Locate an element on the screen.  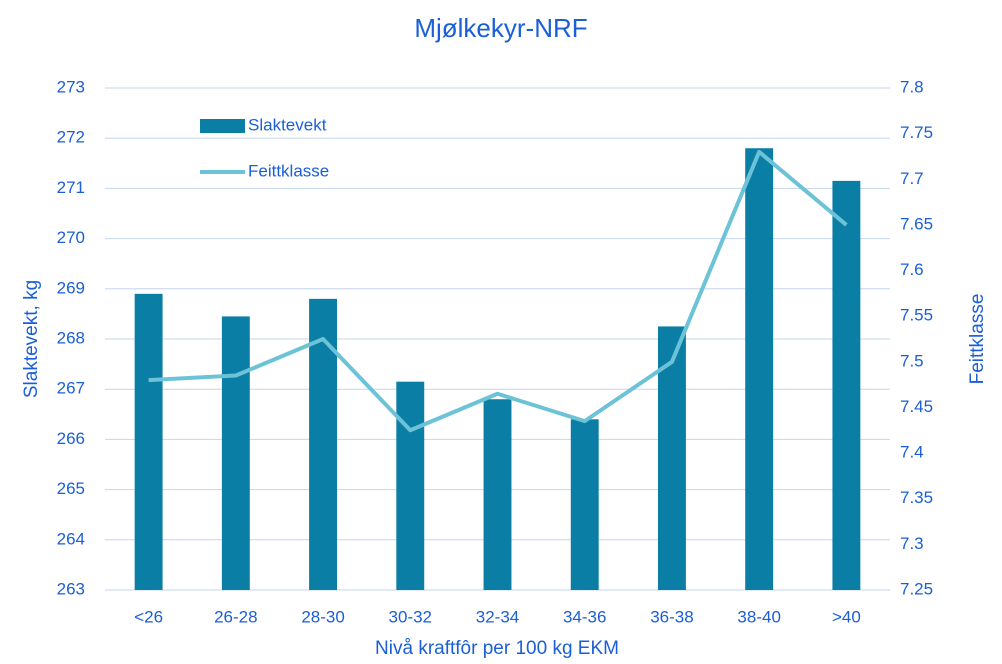
y2-tick-label: 7.7 is located at coordinates (912, 178).